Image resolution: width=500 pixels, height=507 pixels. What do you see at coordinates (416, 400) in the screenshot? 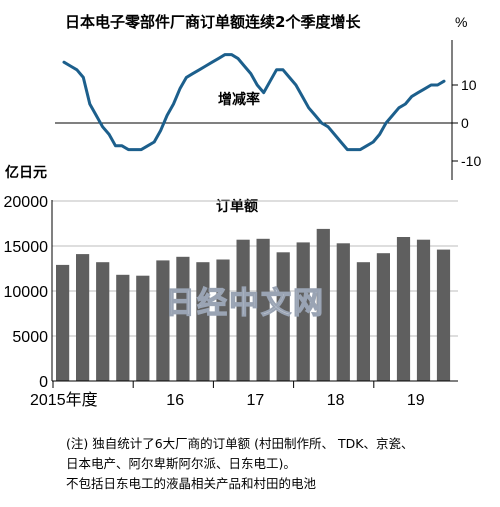
I see `bar-xtick-label: 19` at bounding box center [416, 400].